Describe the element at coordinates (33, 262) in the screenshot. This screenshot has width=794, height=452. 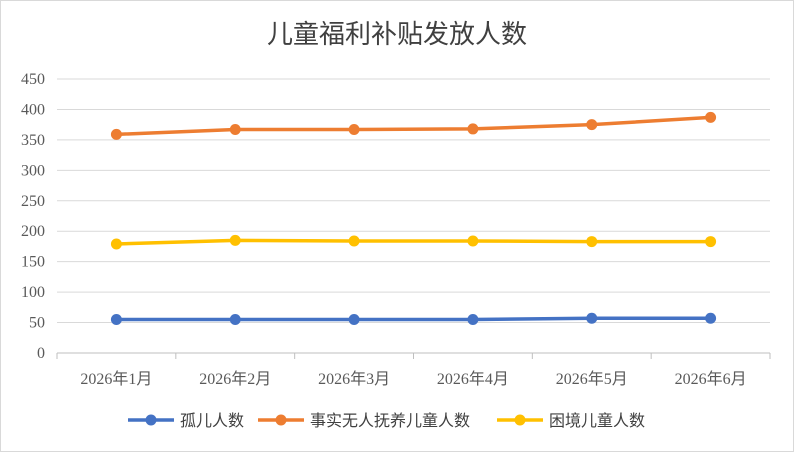
I see `y-tick-label: 150` at that location.